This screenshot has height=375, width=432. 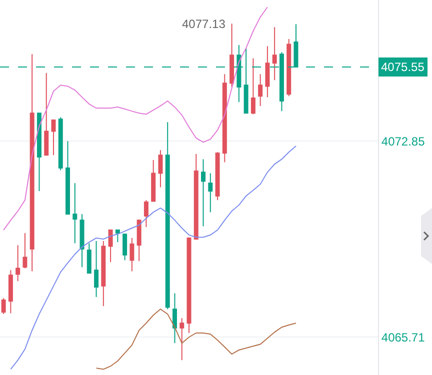 What do you see at coordinates (204, 24) in the screenshot?
I see `annotation: 4077.13` at bounding box center [204, 24].